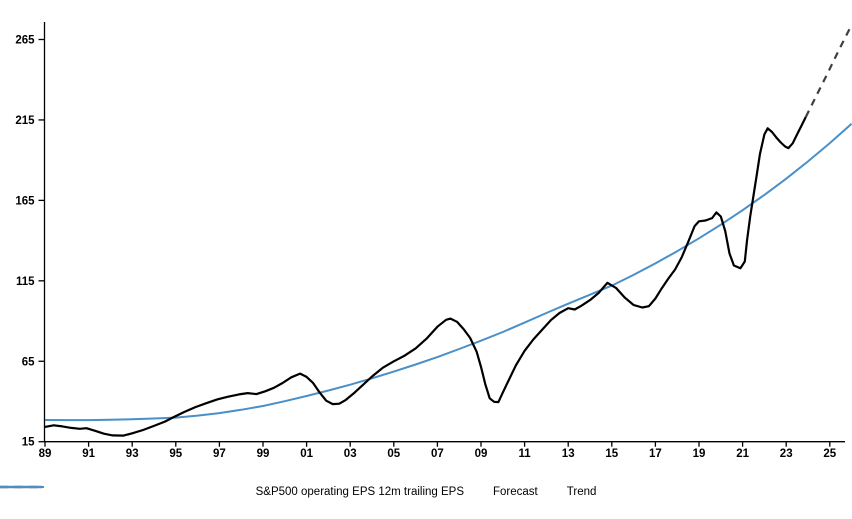 The image size is (852, 519). What do you see at coordinates (742, 454) in the screenshot?
I see `x-tick-label: 21` at bounding box center [742, 454].